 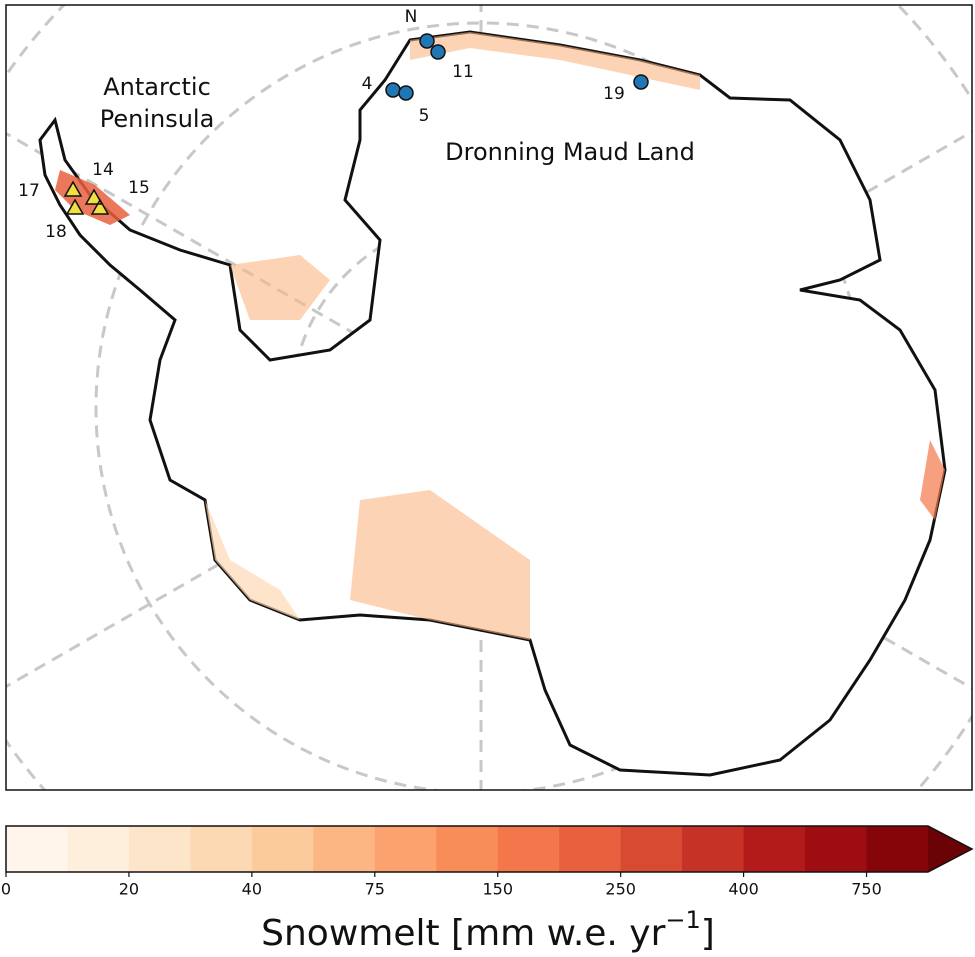 I want to click on region-label: Peninsula, so click(x=157, y=119).